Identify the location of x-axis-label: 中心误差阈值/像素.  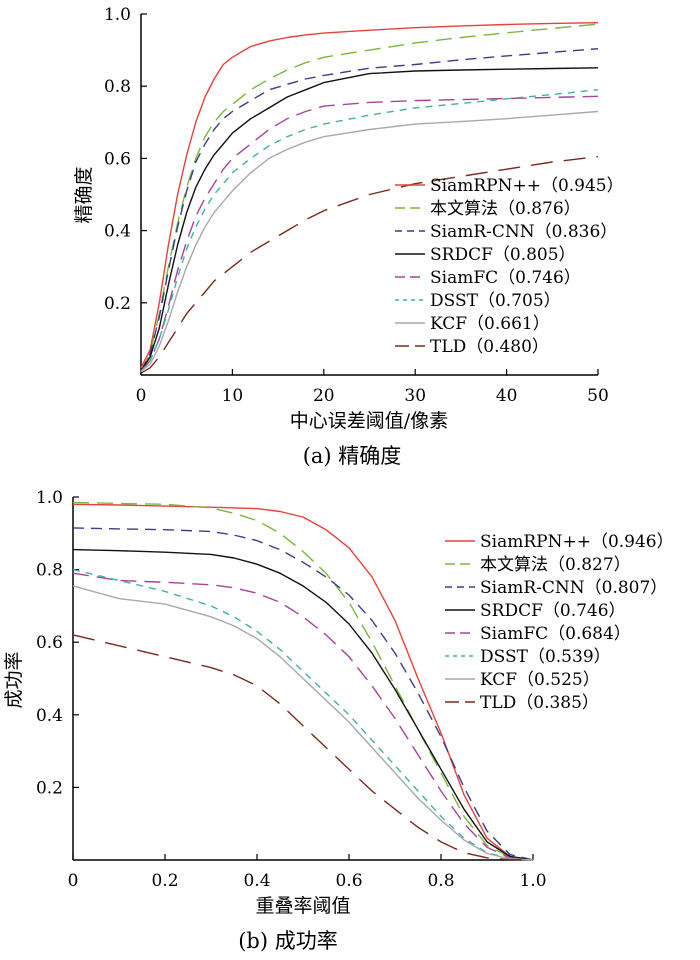
(369, 421).